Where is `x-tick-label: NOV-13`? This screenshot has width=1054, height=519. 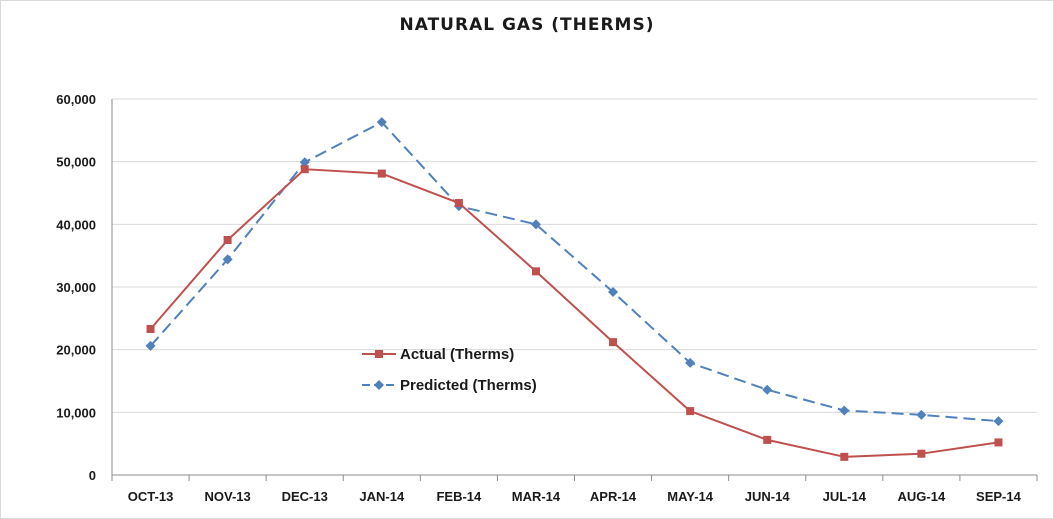
x-tick-label: NOV-13 is located at coordinates (228, 496).